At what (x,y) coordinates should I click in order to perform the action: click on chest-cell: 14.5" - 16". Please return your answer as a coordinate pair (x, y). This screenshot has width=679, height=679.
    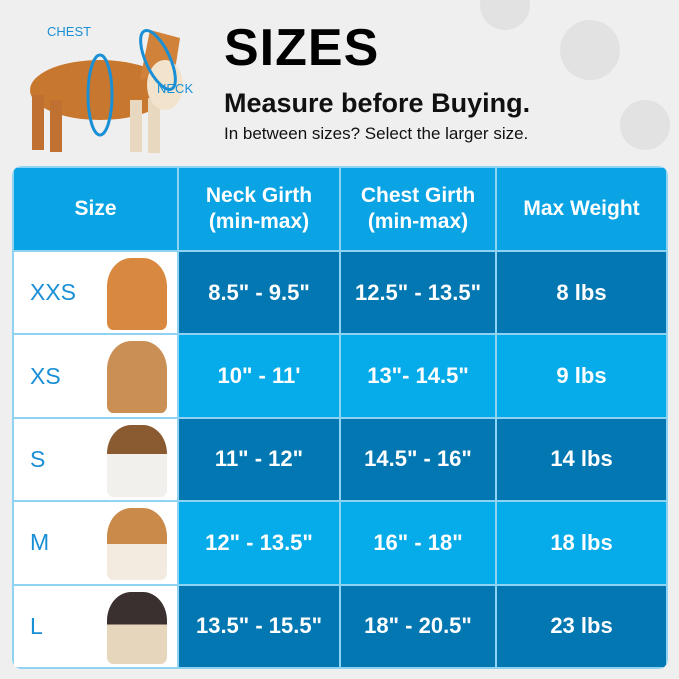
    Looking at the image, I should click on (418, 459).